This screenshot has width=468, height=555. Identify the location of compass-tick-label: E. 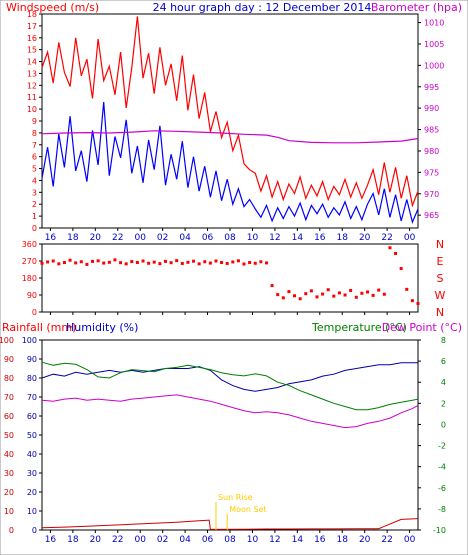
(440, 261).